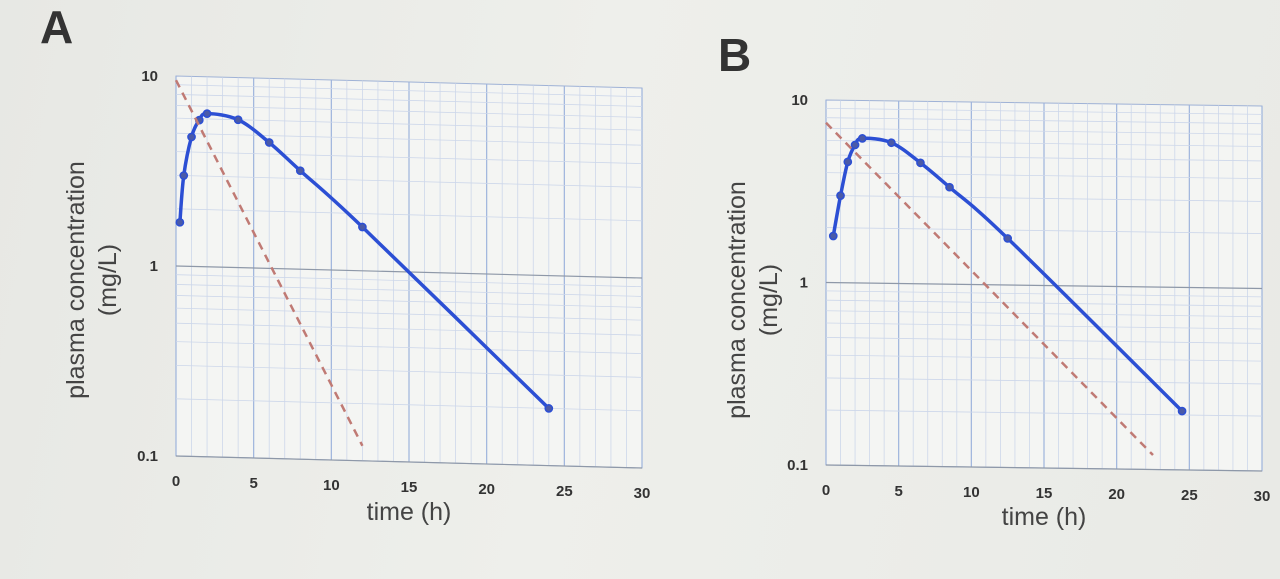 The height and width of the screenshot is (579, 1280). What do you see at coordinates (735, 55) in the screenshot?
I see `panel-letter: B` at bounding box center [735, 55].